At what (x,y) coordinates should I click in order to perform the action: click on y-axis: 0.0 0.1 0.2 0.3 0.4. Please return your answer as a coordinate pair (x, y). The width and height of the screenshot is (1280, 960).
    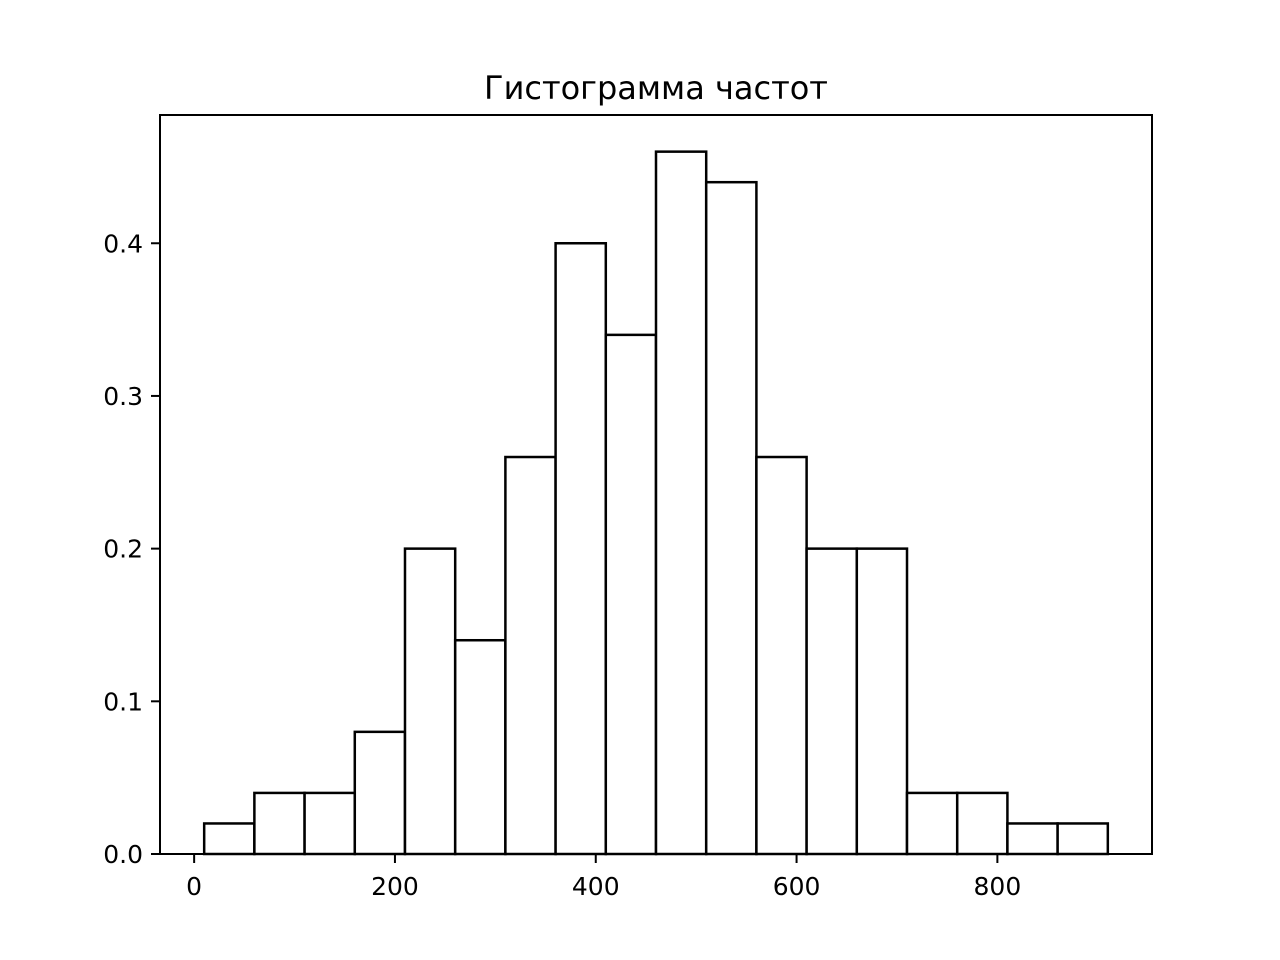
    Looking at the image, I should click on (131, 549).